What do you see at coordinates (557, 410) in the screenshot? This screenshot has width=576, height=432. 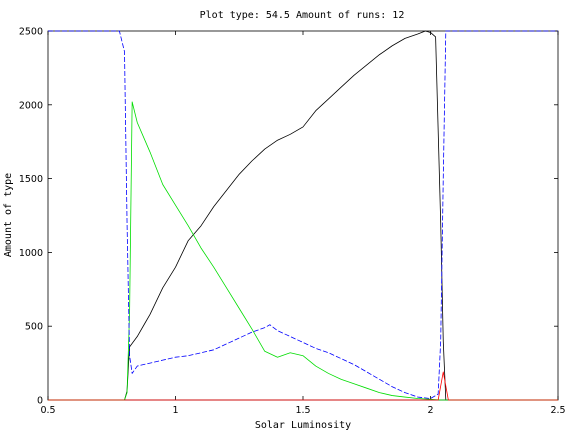 I see `x-tick-label: 2.5` at bounding box center [557, 410].